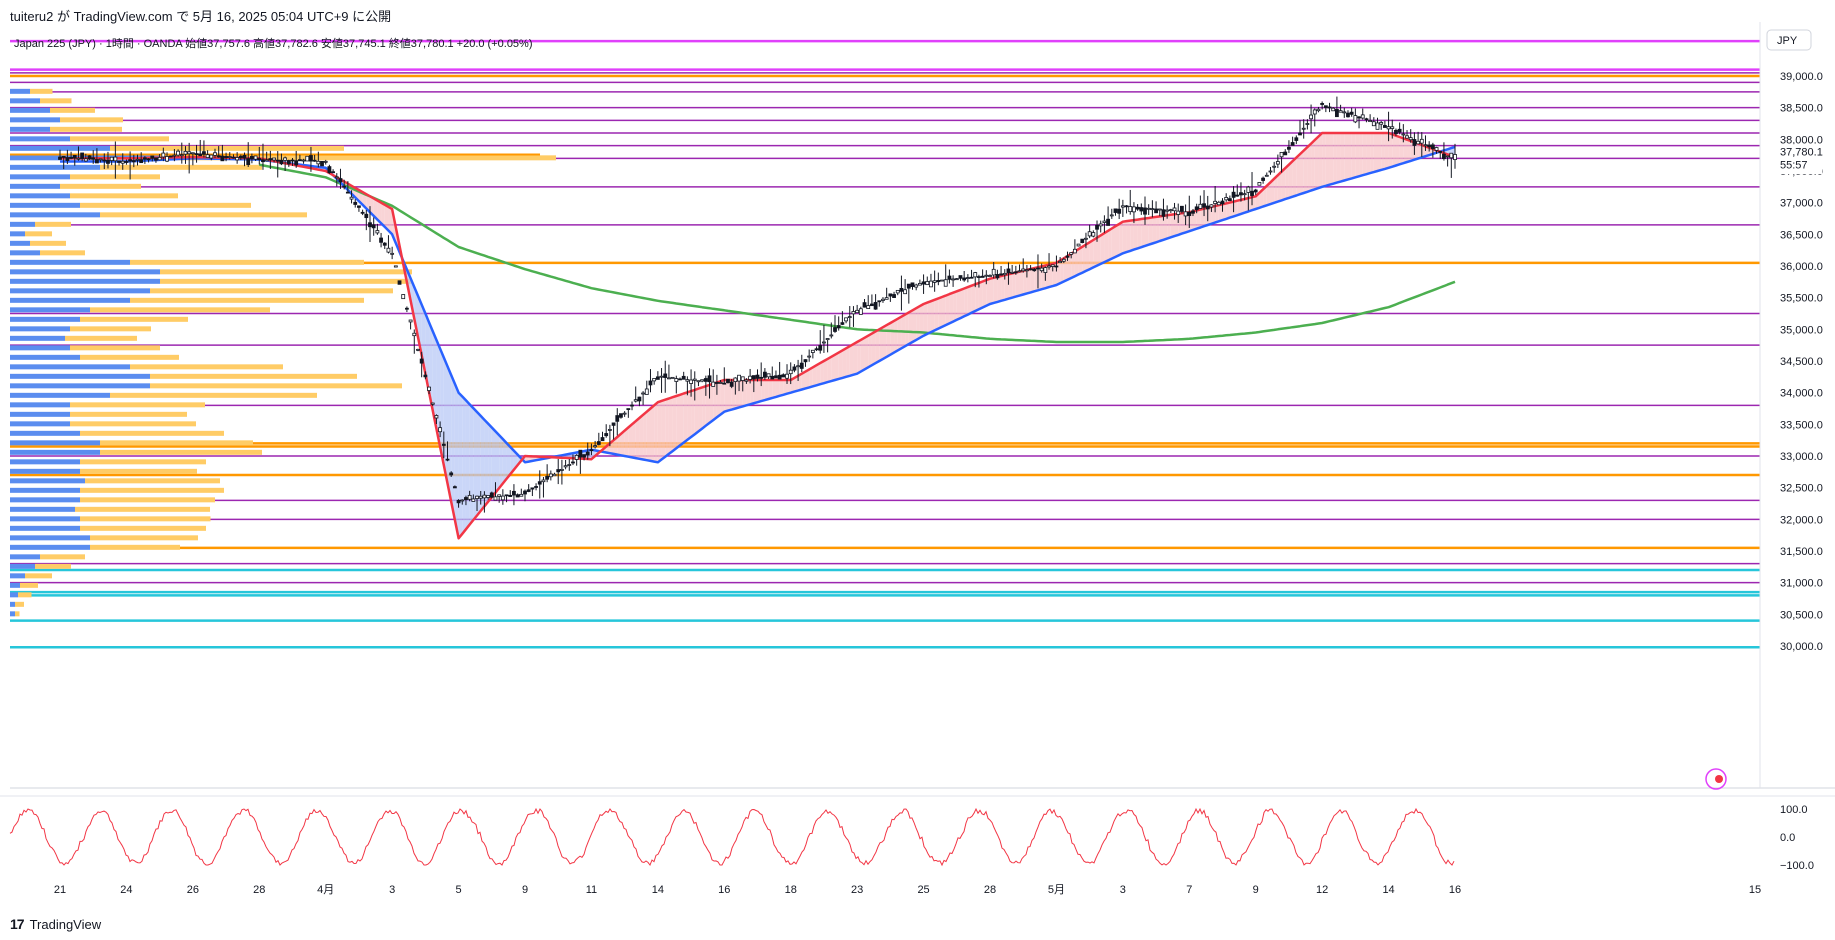  I want to click on price-tick-label: 32,000.0, so click(1801, 520).